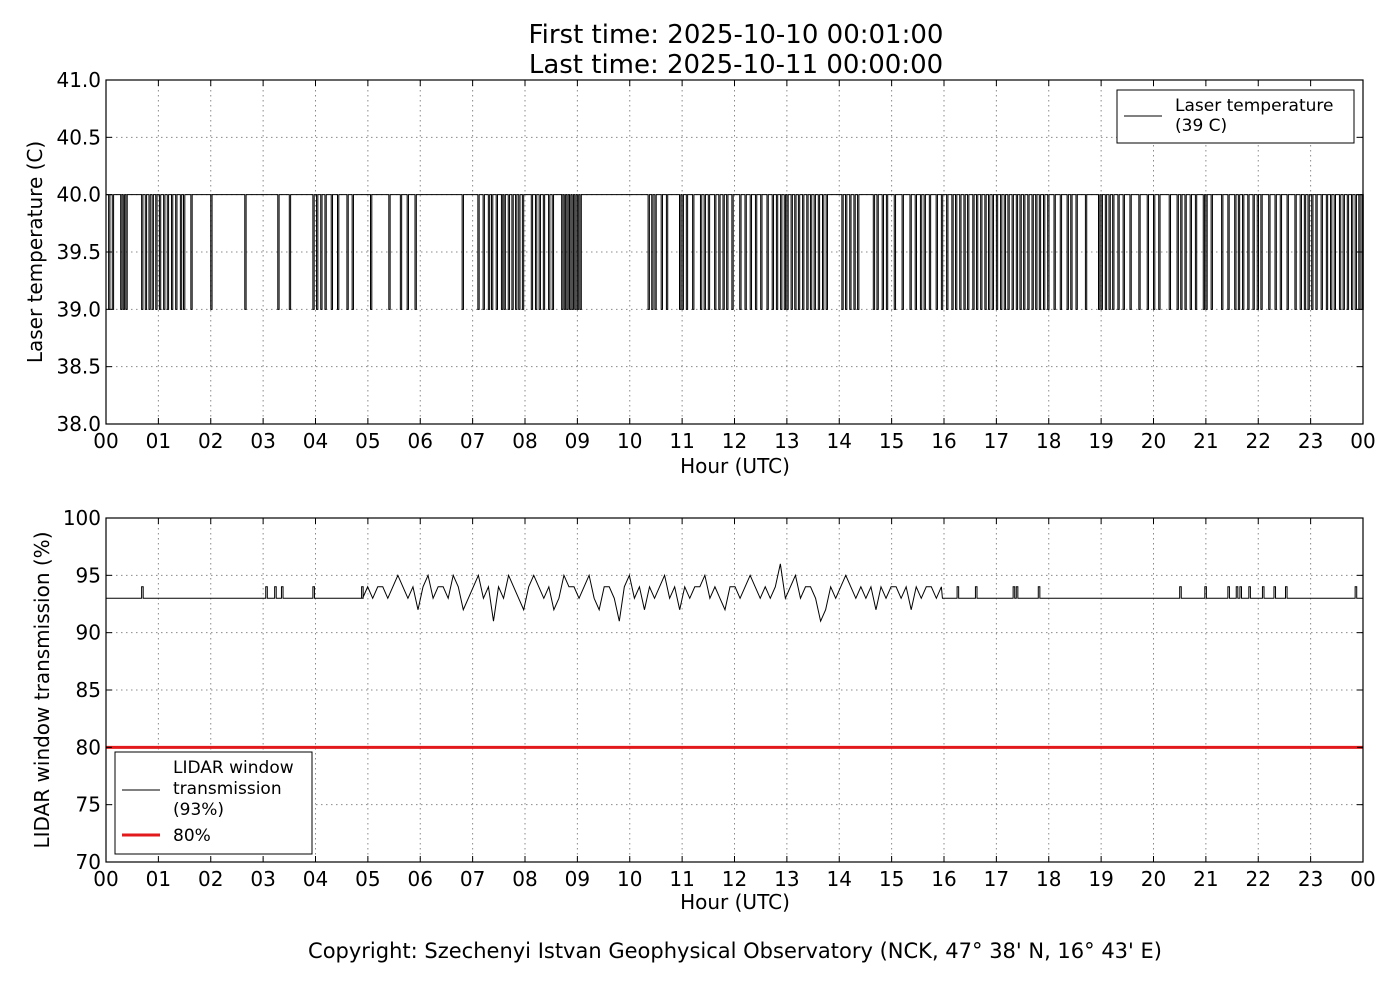  Describe the element at coordinates (210, 879) in the screenshot. I see `lidar-transmission-x-tick-label: 02` at that location.